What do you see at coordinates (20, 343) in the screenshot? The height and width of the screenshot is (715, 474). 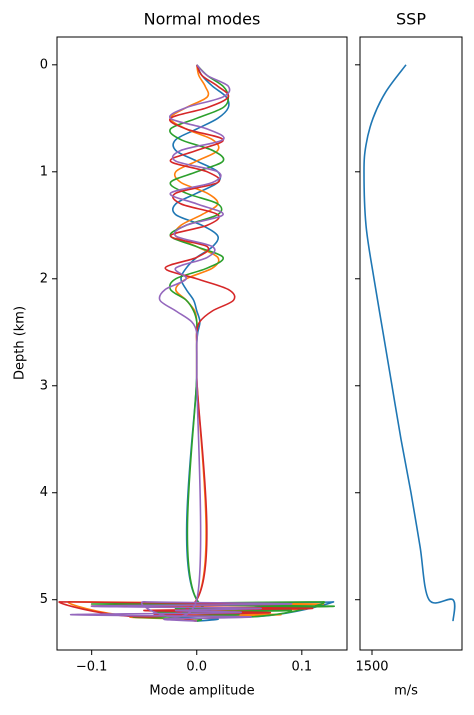 I see `y-axis-label: Depth (km)` at bounding box center [20, 343].